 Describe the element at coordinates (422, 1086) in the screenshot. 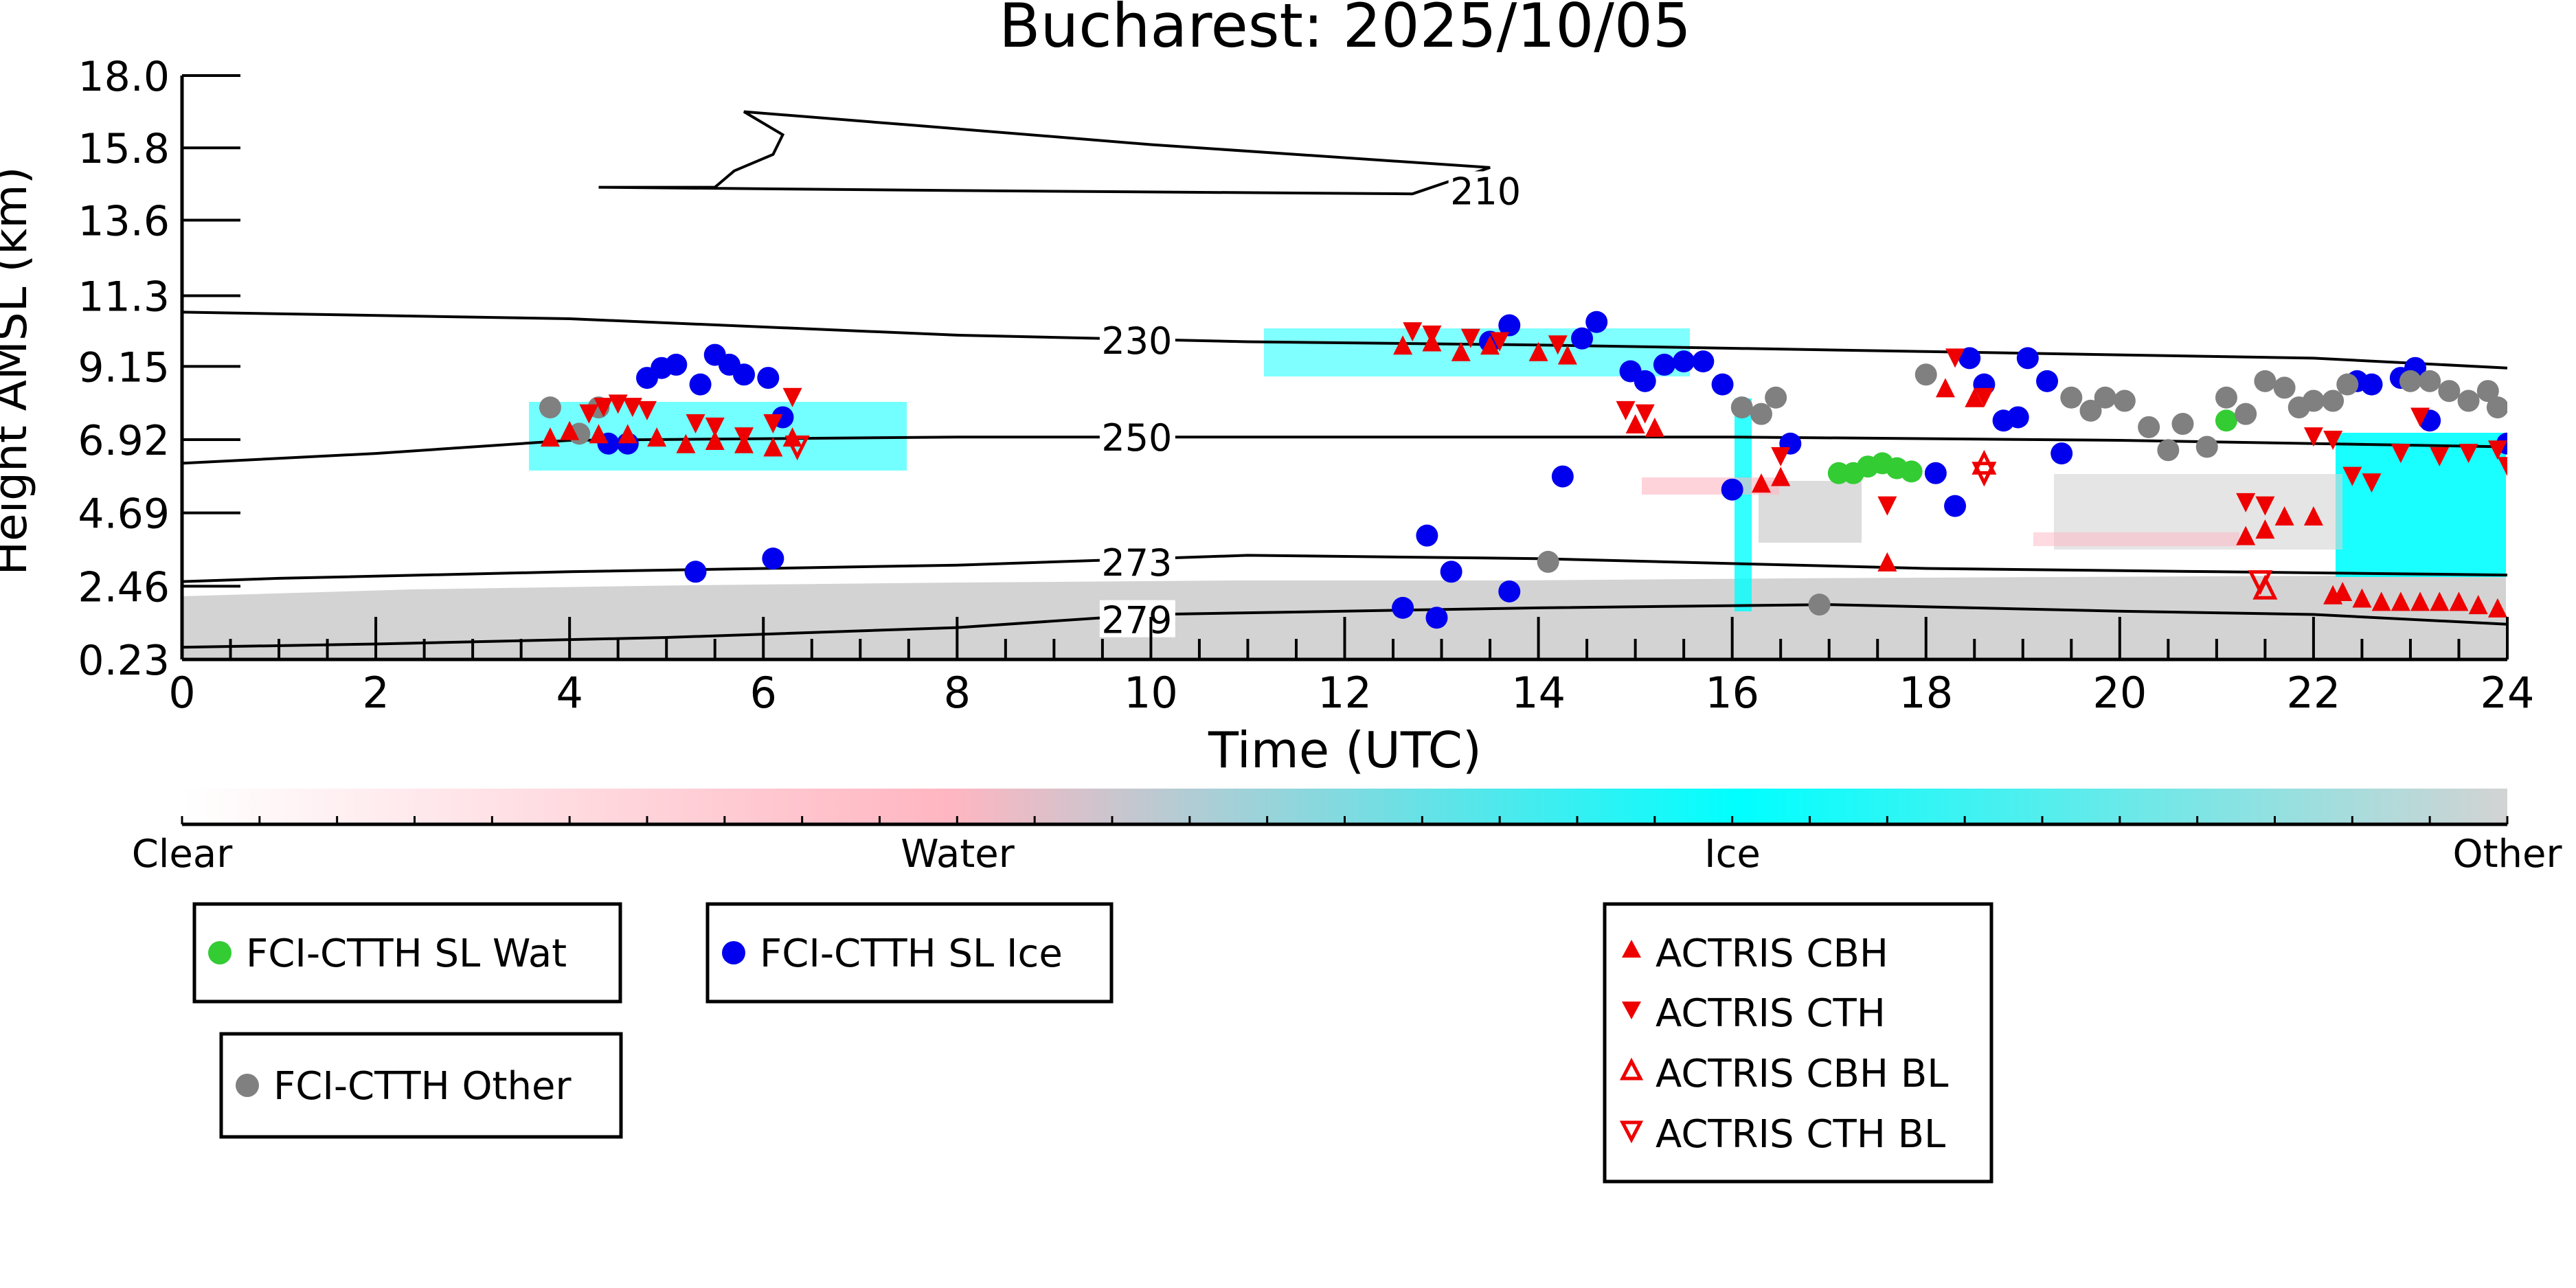

I see `legend-other-label: FCI-CTTH Other` at that location.